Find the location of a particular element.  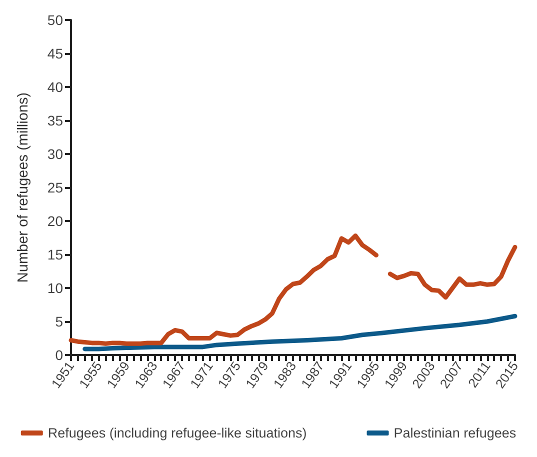

y-tick-label: 45 is located at coordinates (55, 54).